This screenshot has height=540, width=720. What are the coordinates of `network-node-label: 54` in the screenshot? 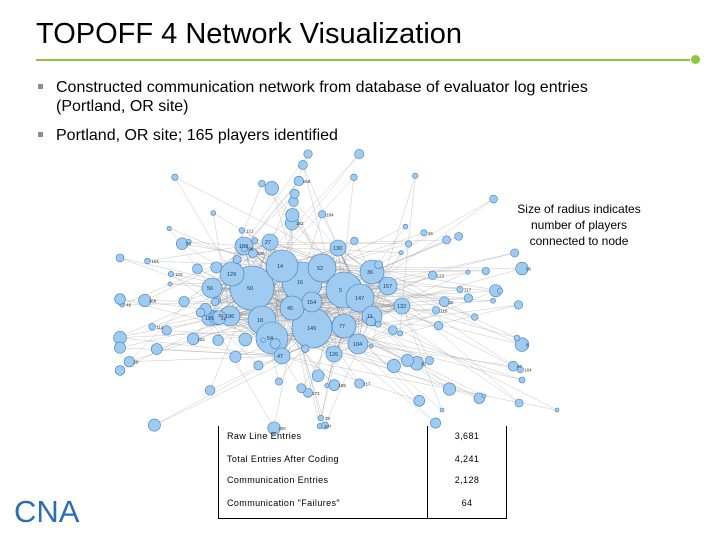 It's located at (270, 339).